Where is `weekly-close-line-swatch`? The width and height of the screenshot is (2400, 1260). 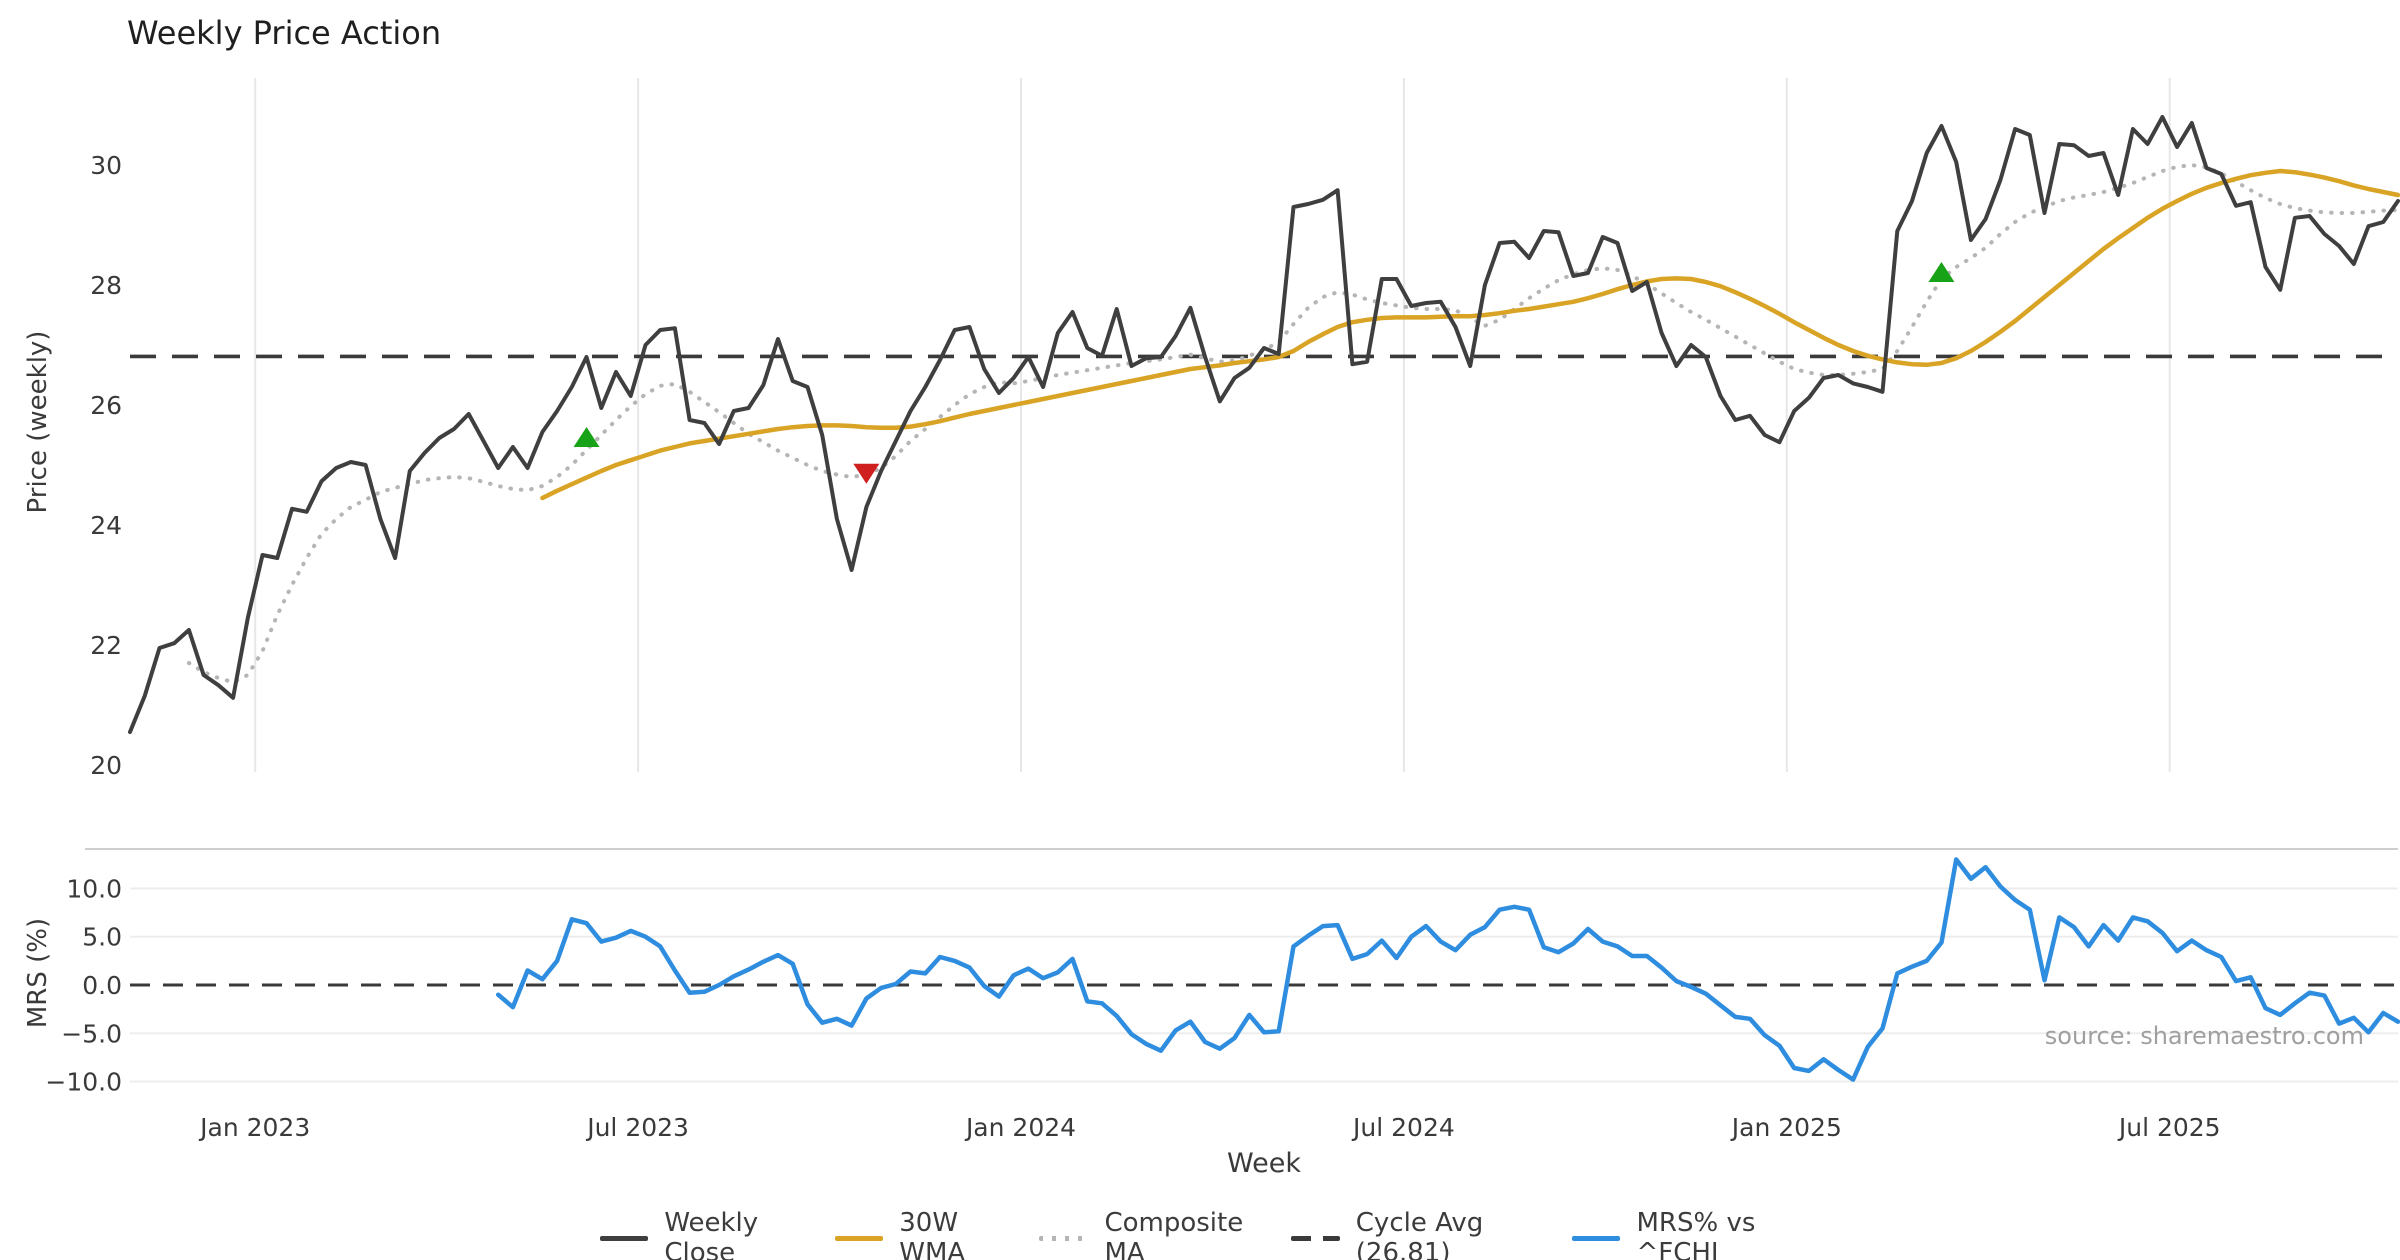 weekly-close-line-swatch is located at coordinates (624, 1238).